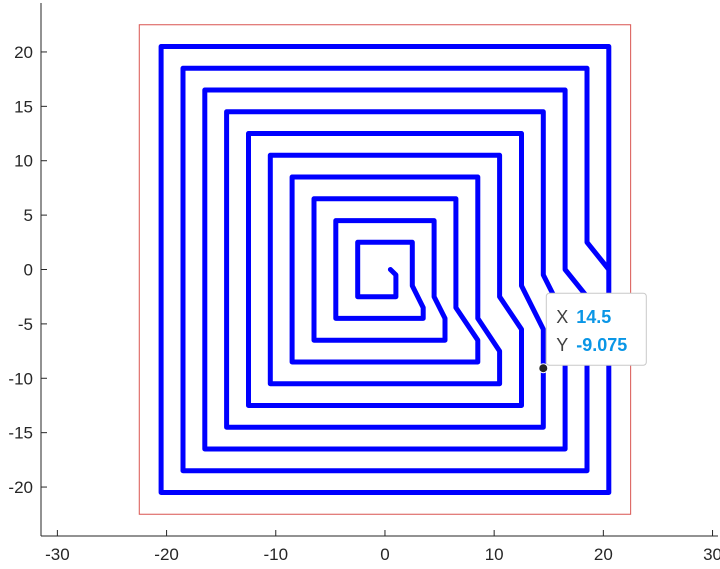 This screenshot has height=569, width=720. I want to click on x-tick-label: 30, so click(711, 554).